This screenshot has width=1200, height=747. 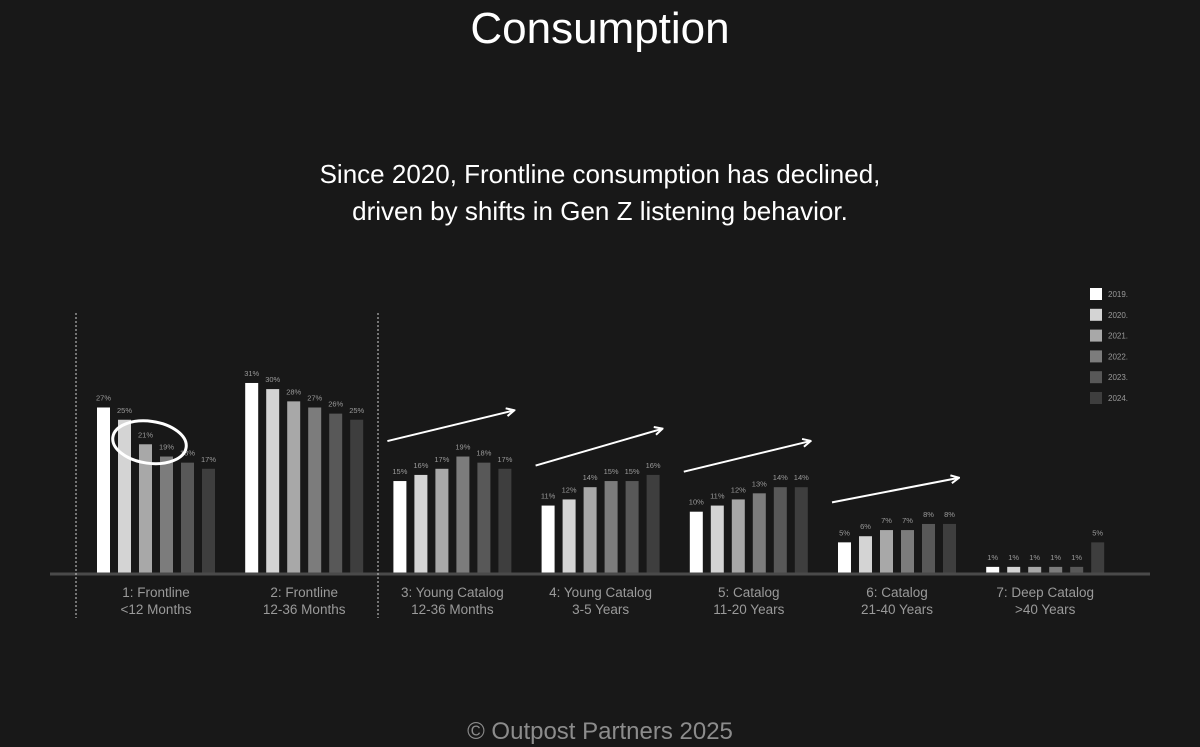 I want to click on data-label: 14%, so click(x=590, y=477).